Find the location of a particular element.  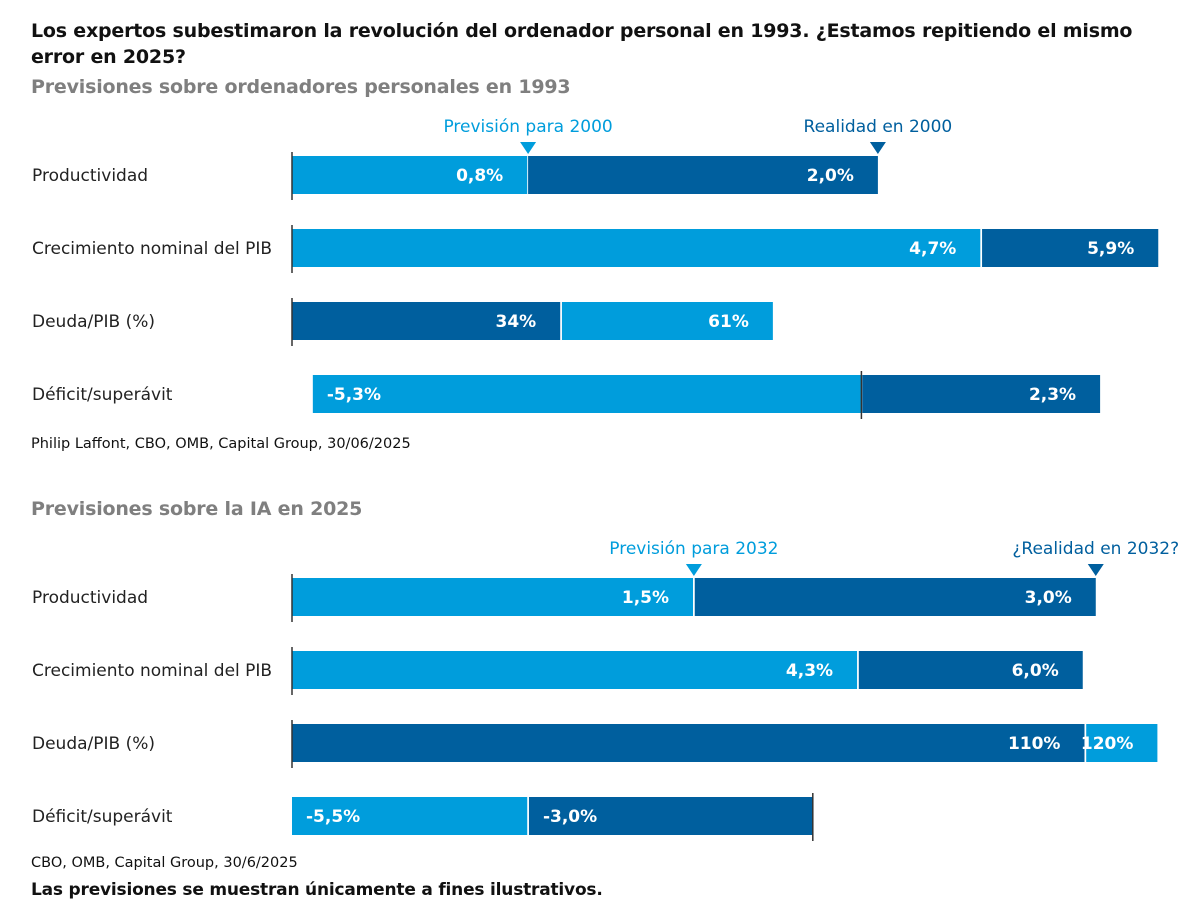

bar-row: Productividad 0,8% 2,0% is located at coordinates (455, 176).